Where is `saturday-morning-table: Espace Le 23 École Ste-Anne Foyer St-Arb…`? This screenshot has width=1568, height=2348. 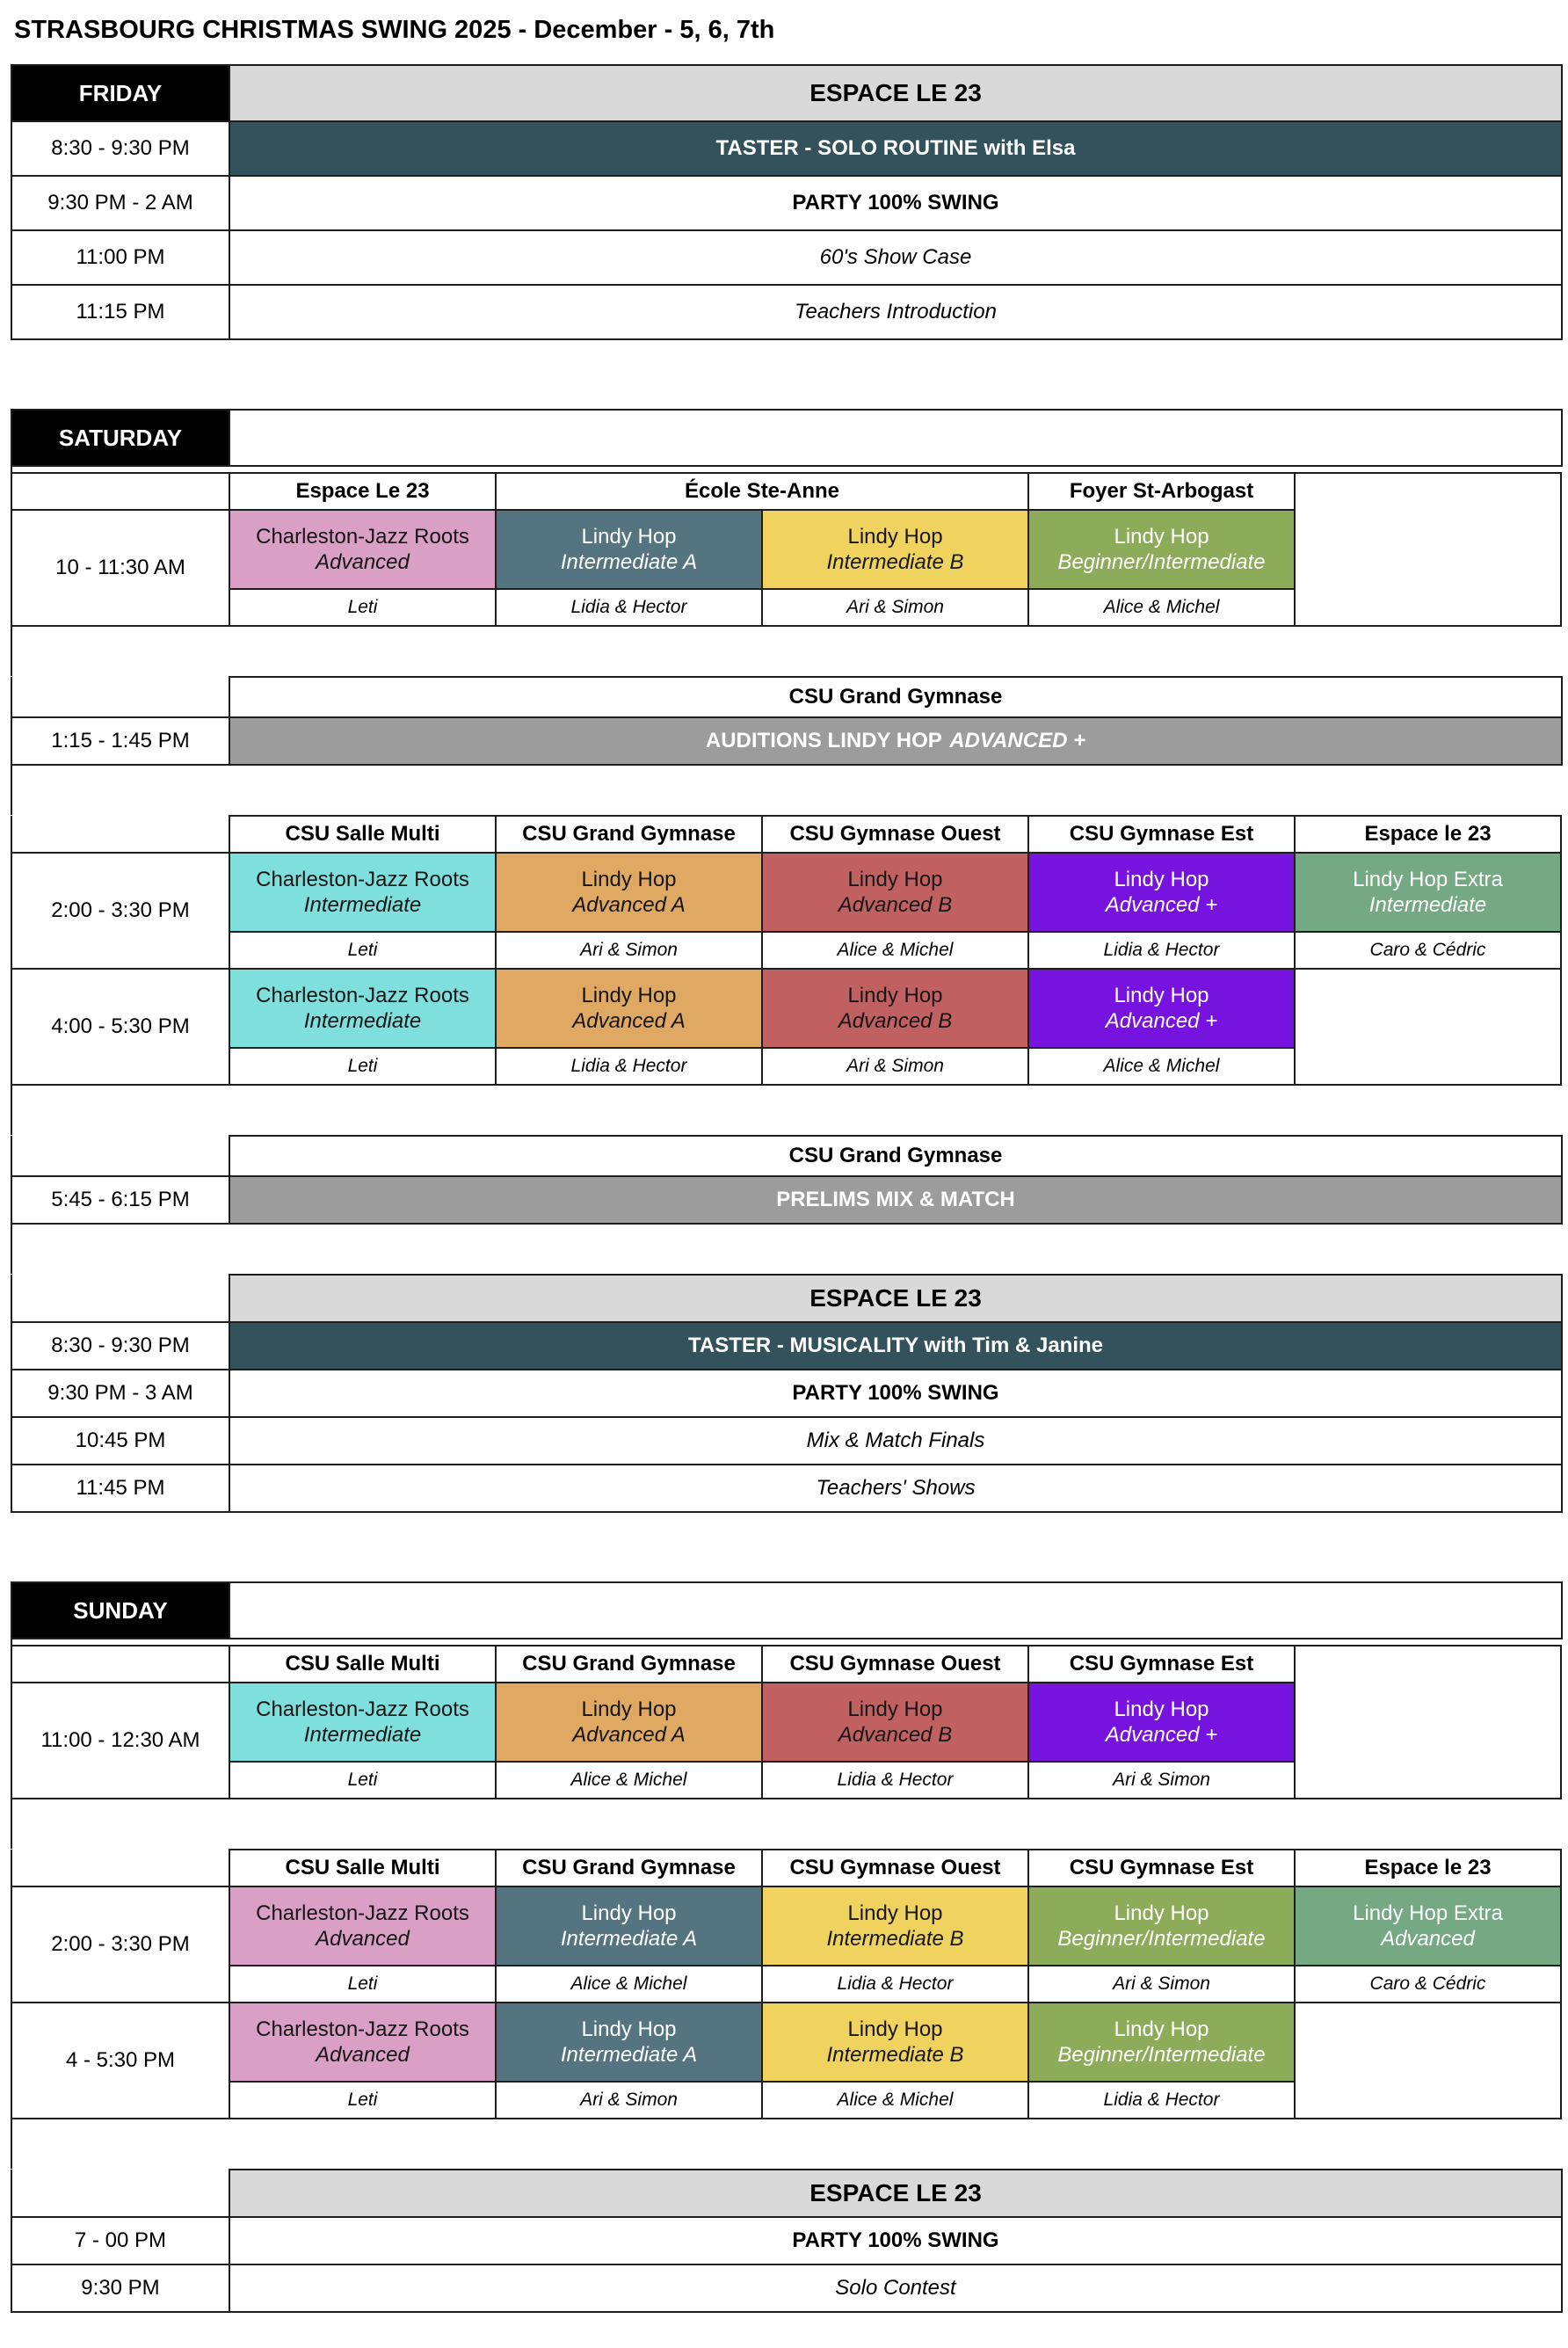
saturday-morning-table: Espace Le 23 École Ste-Anne Foyer St-Arb… is located at coordinates (787, 549).